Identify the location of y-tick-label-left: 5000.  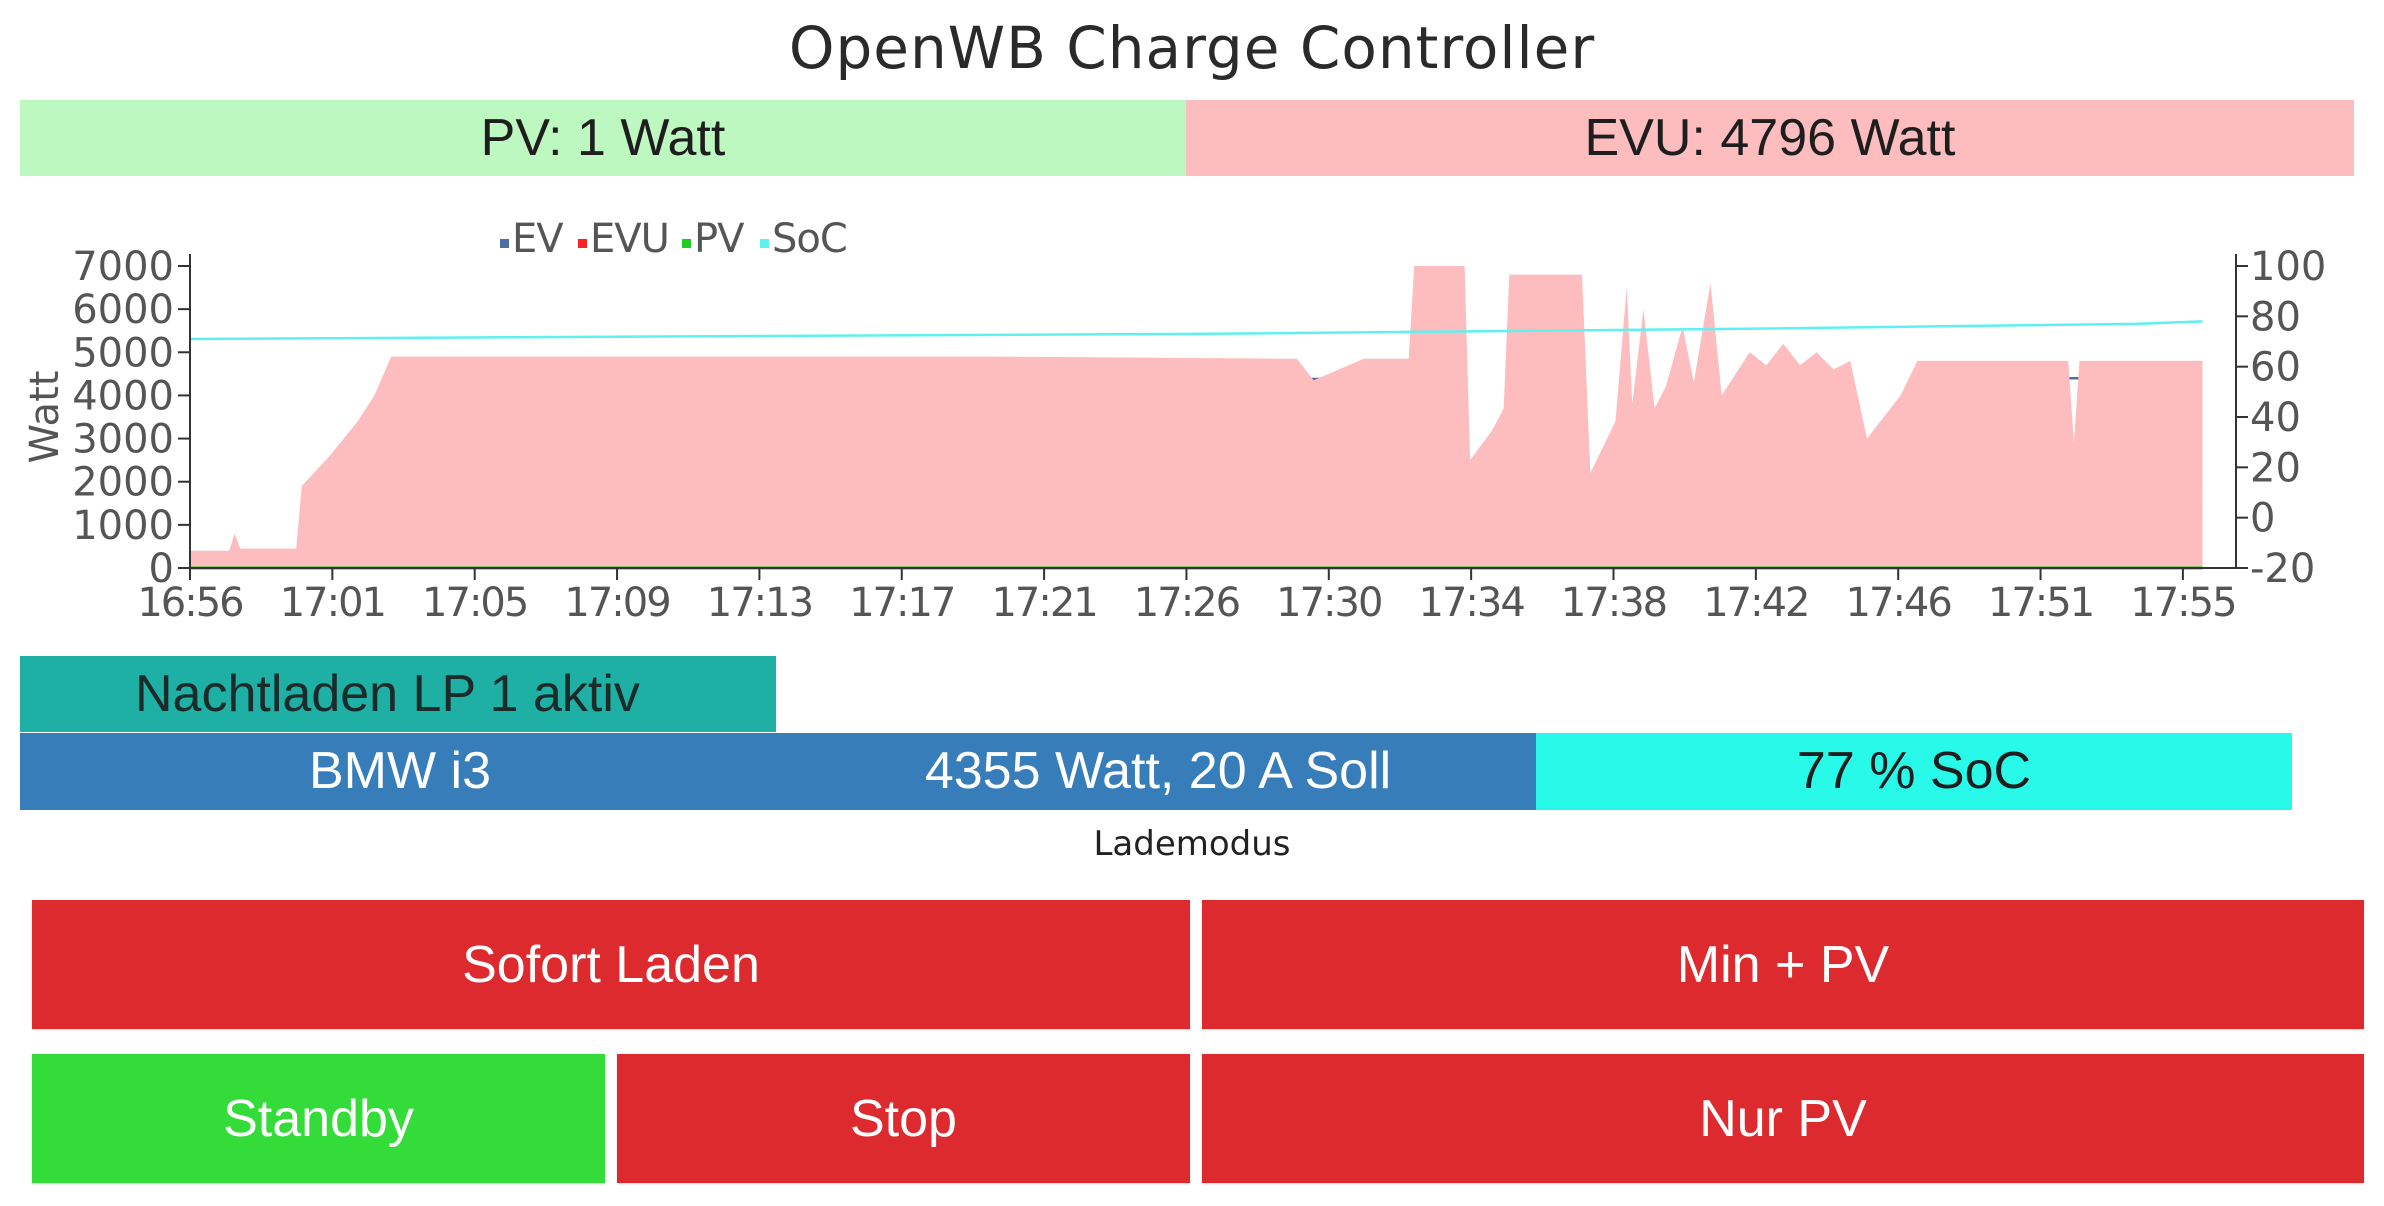
(123, 353).